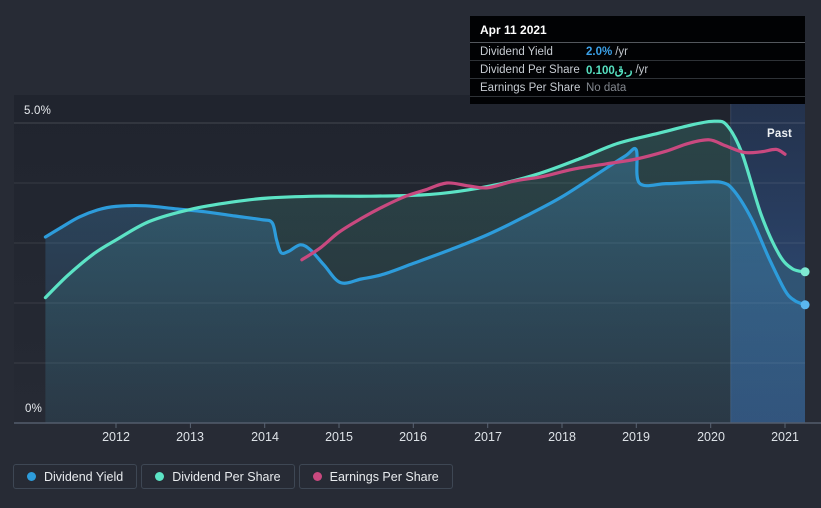 Image resolution: width=821 pixels, height=508 pixels. I want to click on tooltip-row-dividend-per-share: Dividend Per Share 0.100ر.ق /yr, so click(637, 70).